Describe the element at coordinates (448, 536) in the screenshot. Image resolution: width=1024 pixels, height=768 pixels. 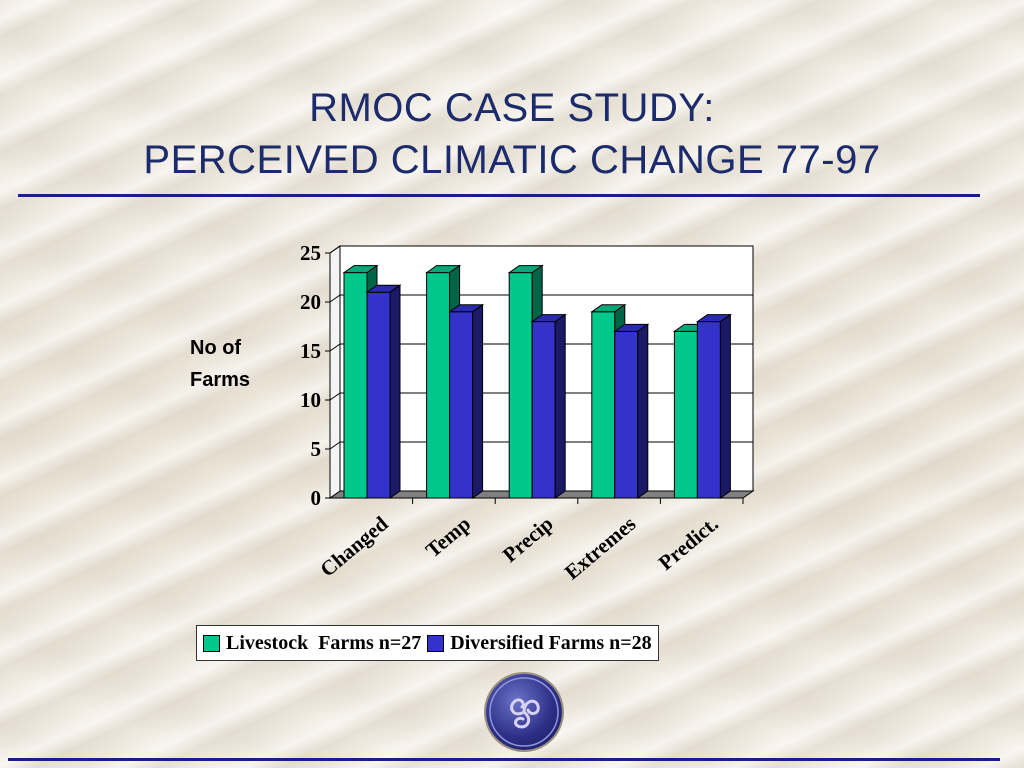
I see `x-category-label-temp: Temp` at that location.